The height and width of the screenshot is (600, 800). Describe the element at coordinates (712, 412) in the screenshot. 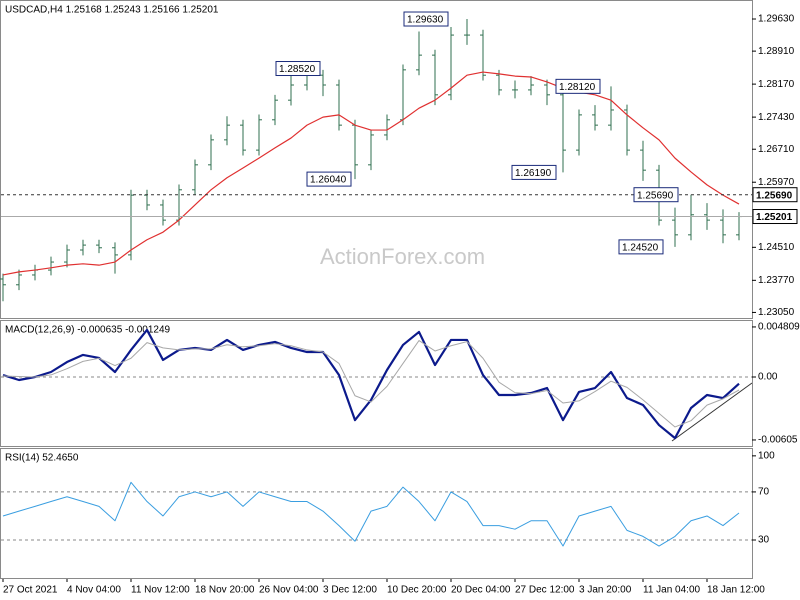

I see `trend-line` at that location.